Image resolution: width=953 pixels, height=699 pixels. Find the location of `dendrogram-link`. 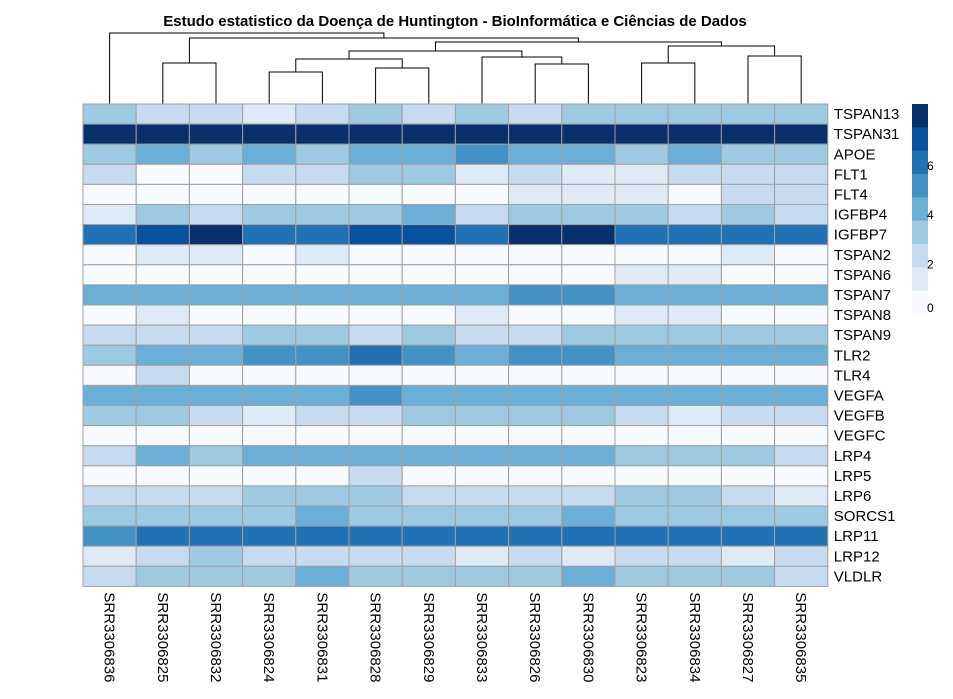

dendrogram-link is located at coordinates (247, 68).